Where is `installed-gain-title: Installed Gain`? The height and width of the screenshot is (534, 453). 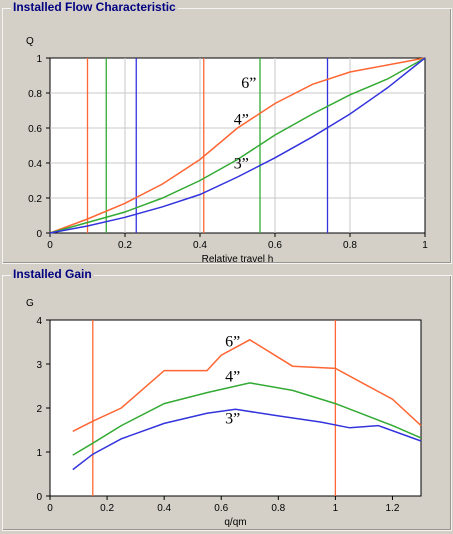 installed-gain-title: Installed Gain is located at coordinates (52, 274).